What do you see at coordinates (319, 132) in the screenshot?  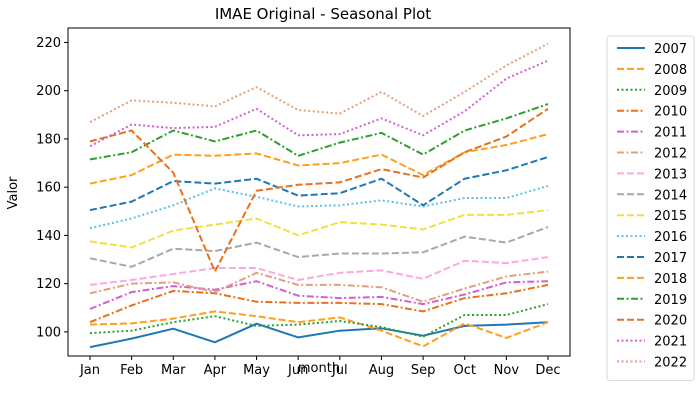 I see `series-line-2019` at bounding box center [319, 132].